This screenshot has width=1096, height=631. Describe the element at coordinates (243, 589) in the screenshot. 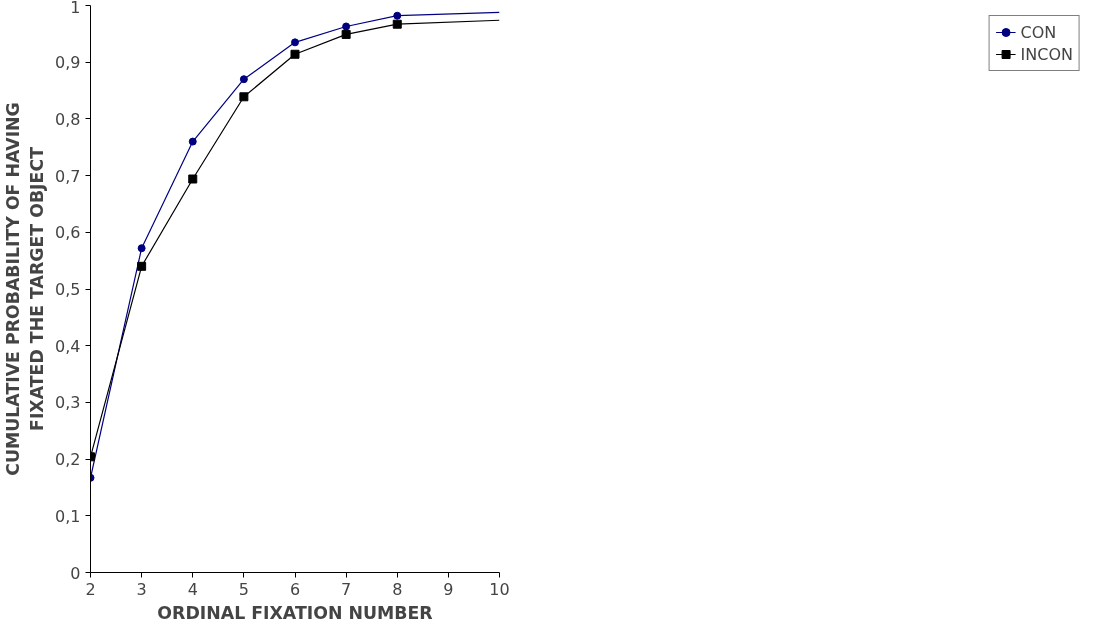

I see `x-tick-label: 5` at that location.